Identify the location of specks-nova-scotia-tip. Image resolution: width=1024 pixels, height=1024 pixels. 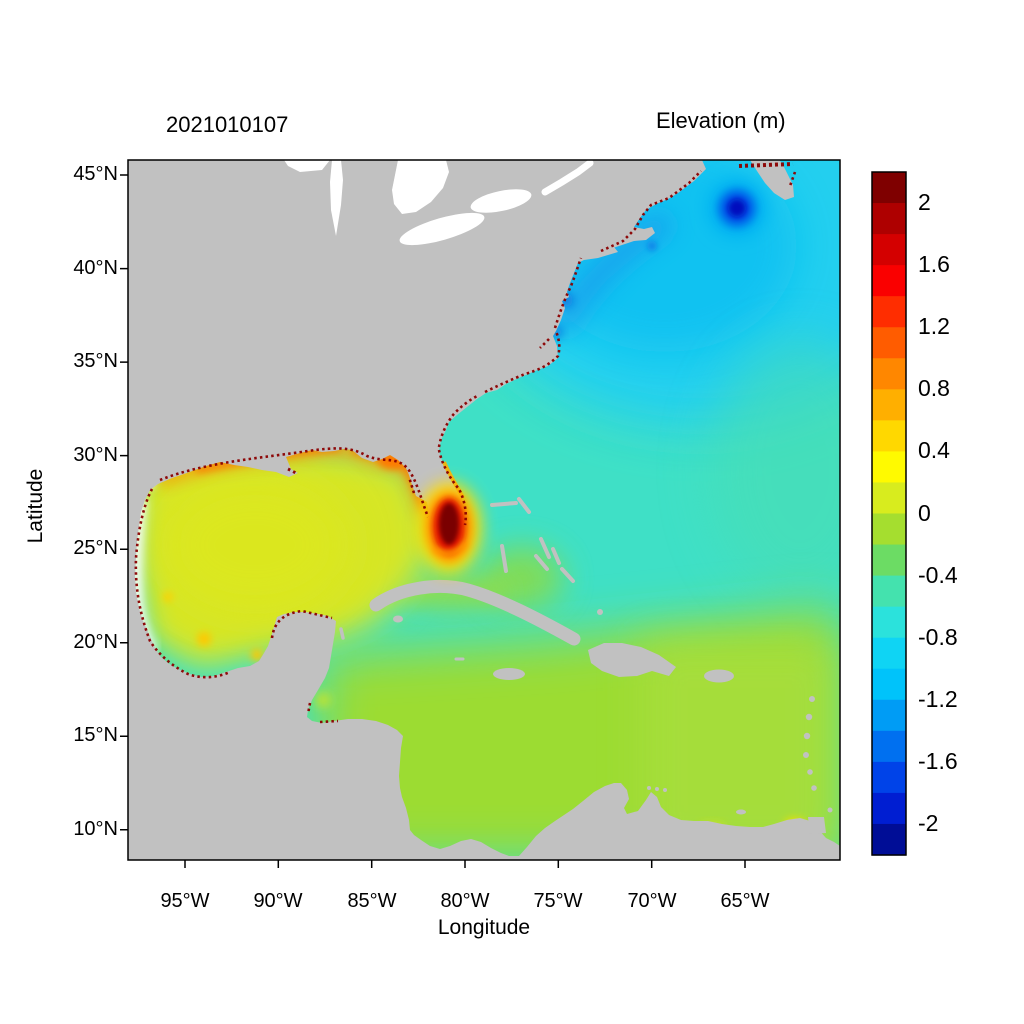
(792, 179).